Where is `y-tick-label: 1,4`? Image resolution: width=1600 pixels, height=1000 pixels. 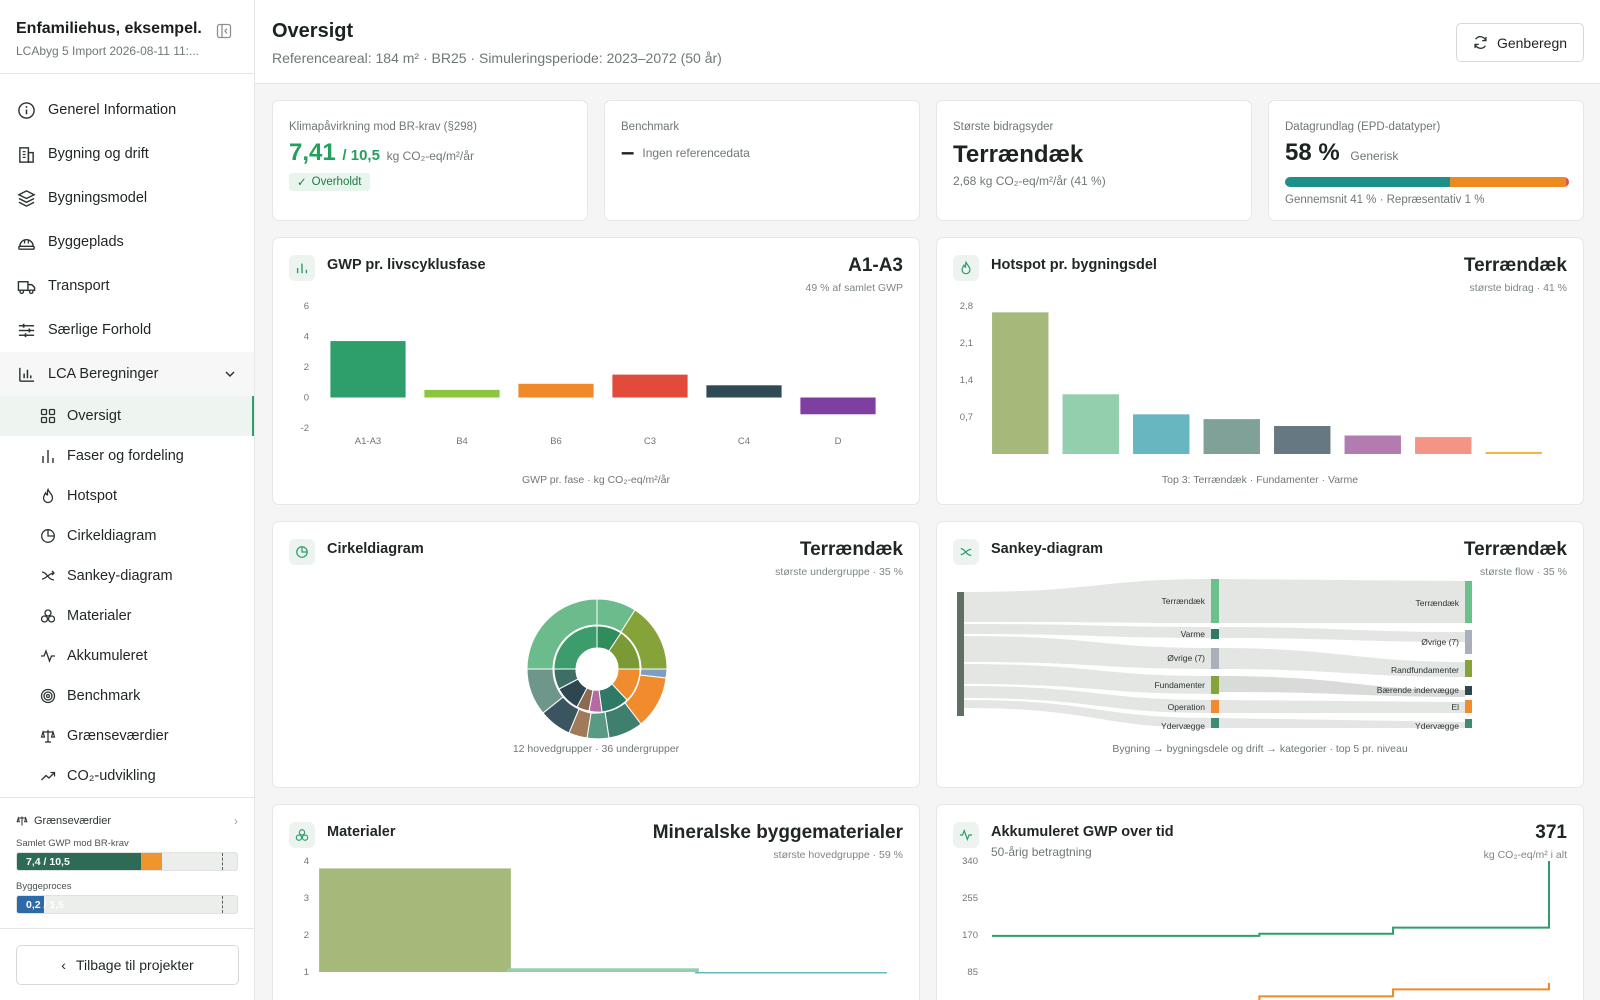 y-tick-label: 1,4 is located at coordinates (966, 380).